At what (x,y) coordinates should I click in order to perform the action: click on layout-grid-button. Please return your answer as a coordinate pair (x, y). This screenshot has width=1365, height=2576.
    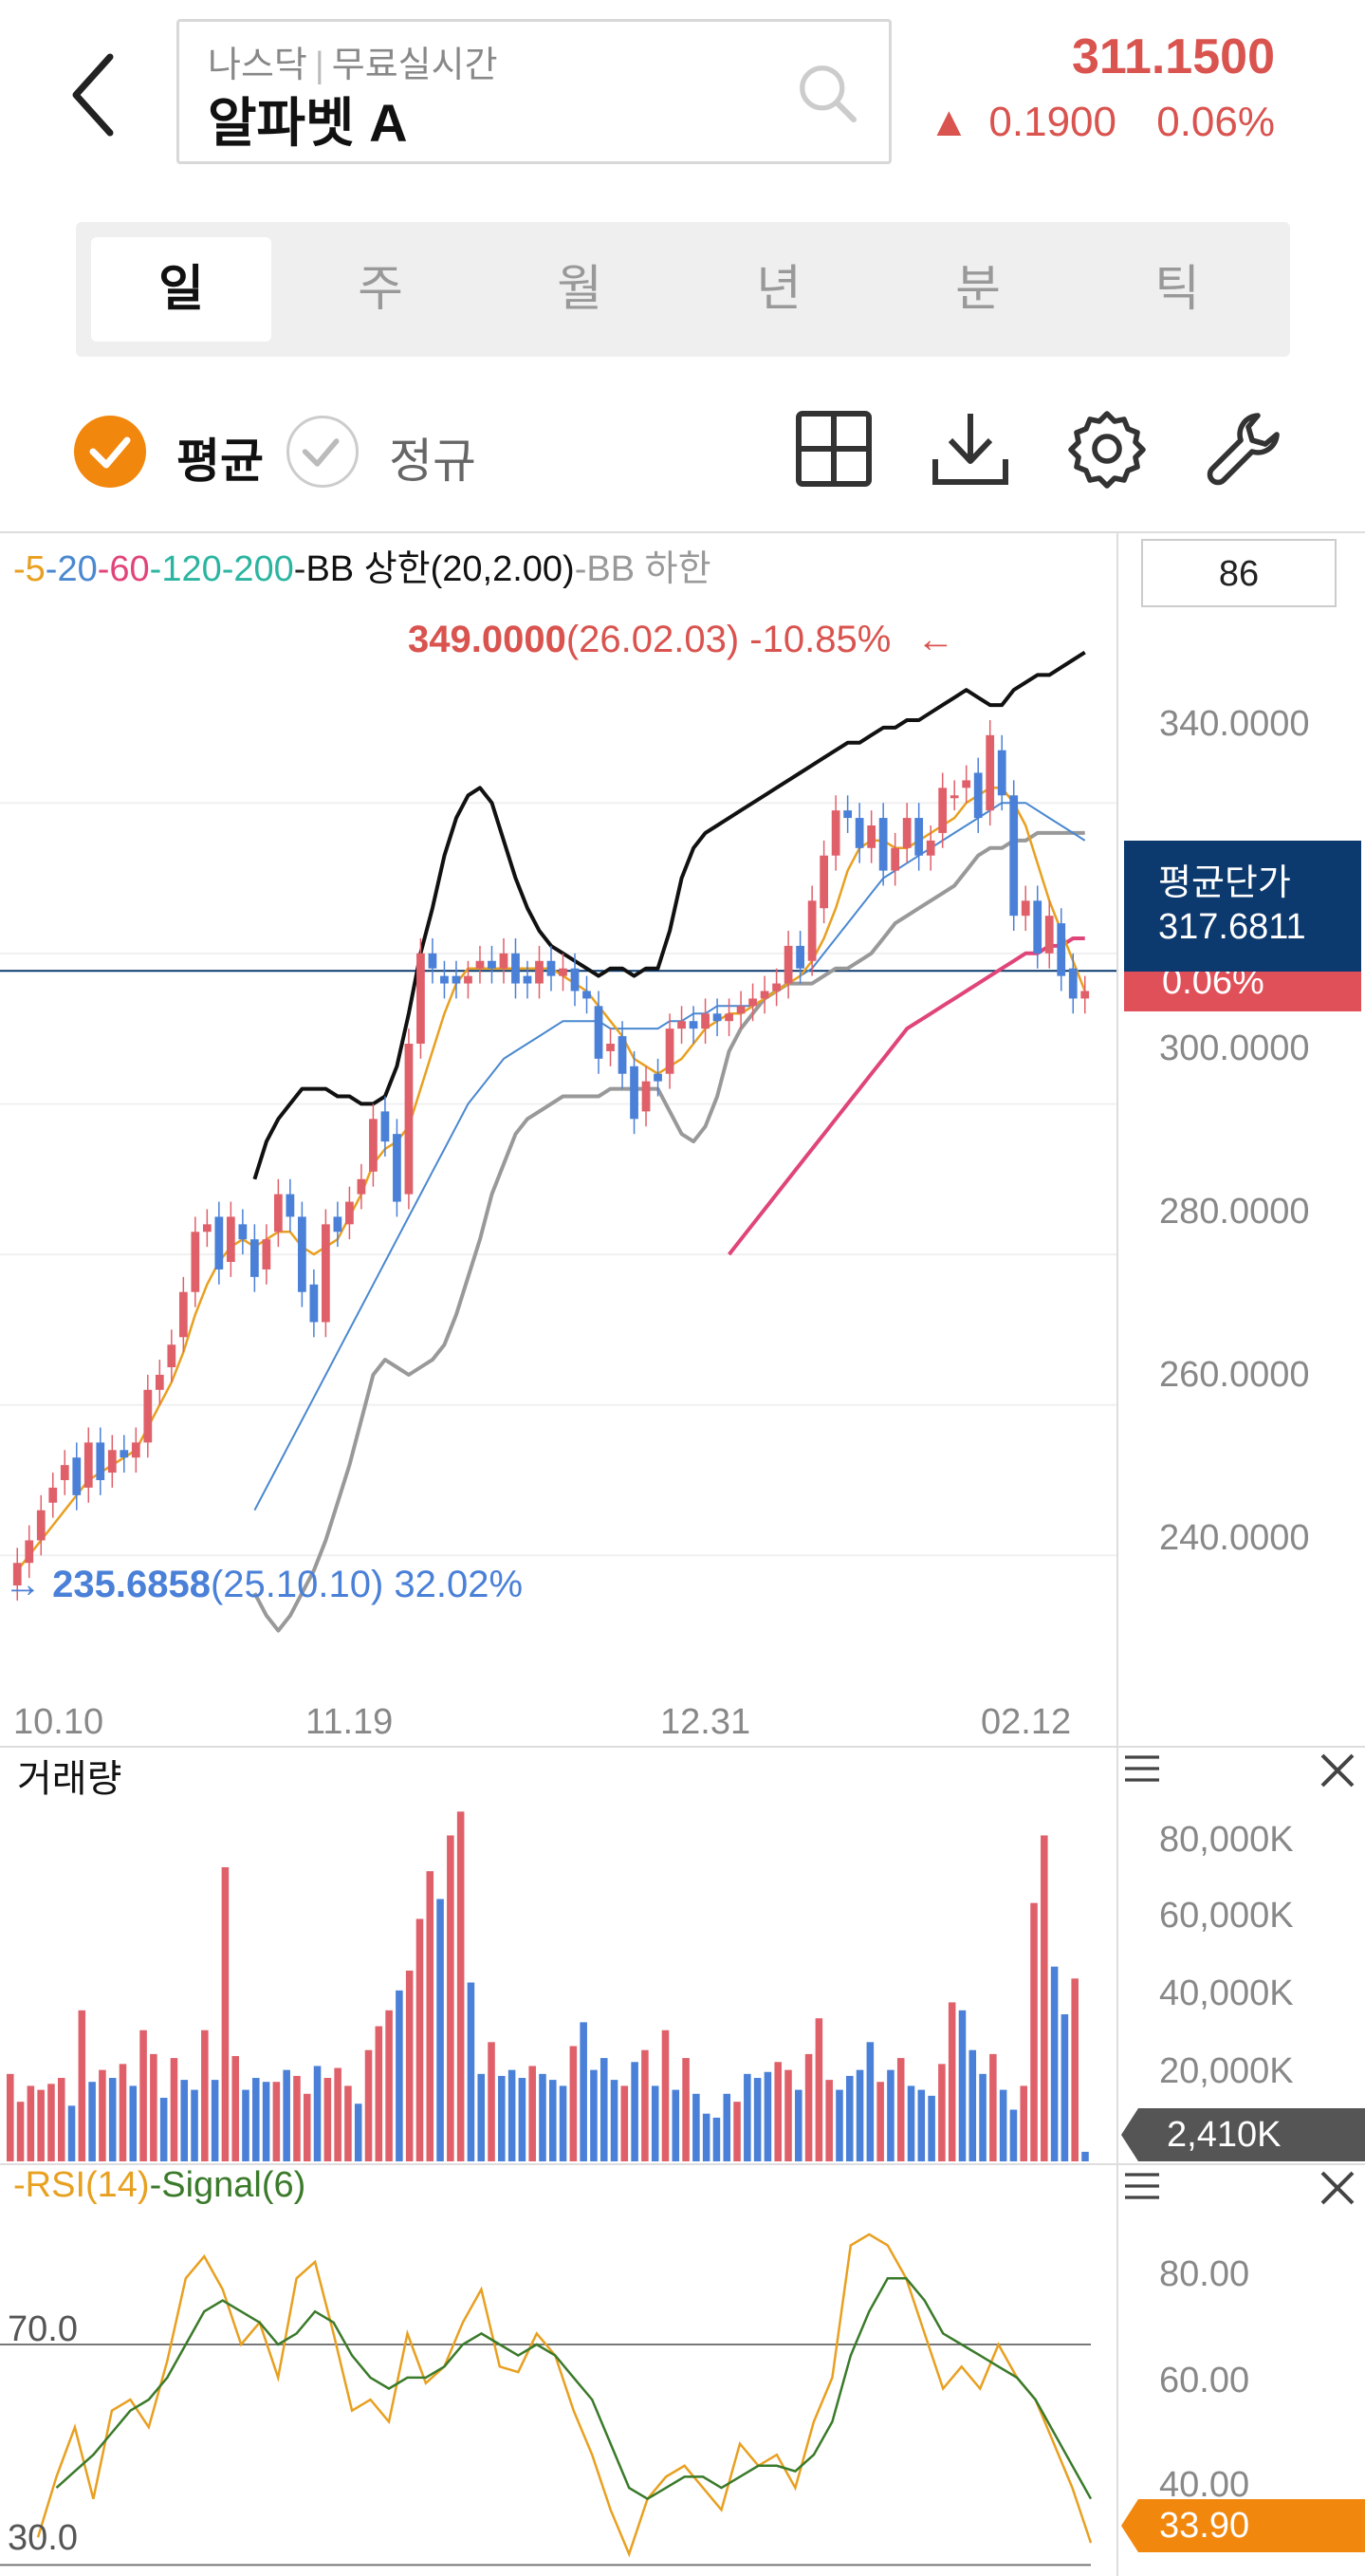
    Looking at the image, I should click on (833, 448).